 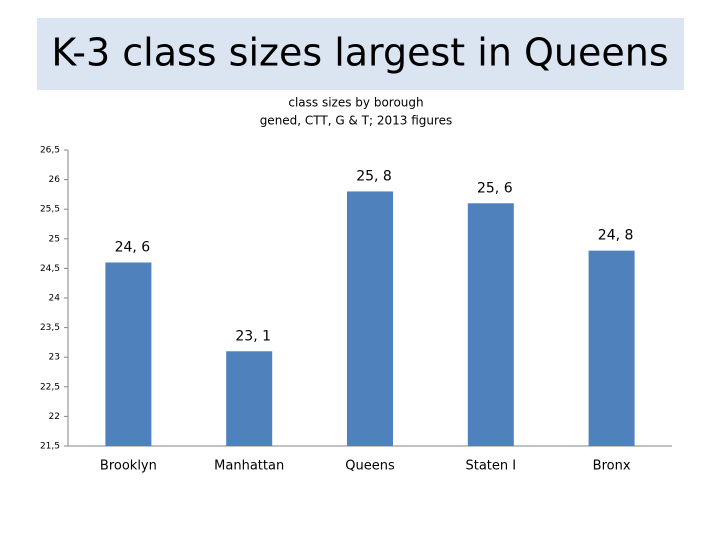 I want to click on y-tick-label: 22,5, so click(x=50, y=387).